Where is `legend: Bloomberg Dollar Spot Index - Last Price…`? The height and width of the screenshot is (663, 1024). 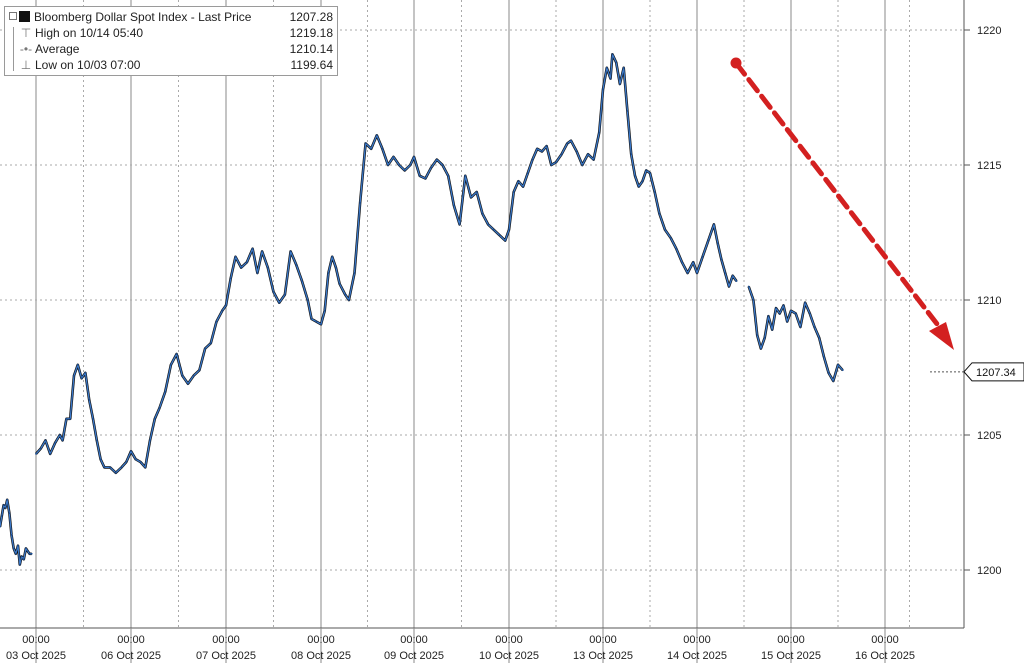 legend: Bloomberg Dollar Spot Index - Last Price… is located at coordinates (171, 41).